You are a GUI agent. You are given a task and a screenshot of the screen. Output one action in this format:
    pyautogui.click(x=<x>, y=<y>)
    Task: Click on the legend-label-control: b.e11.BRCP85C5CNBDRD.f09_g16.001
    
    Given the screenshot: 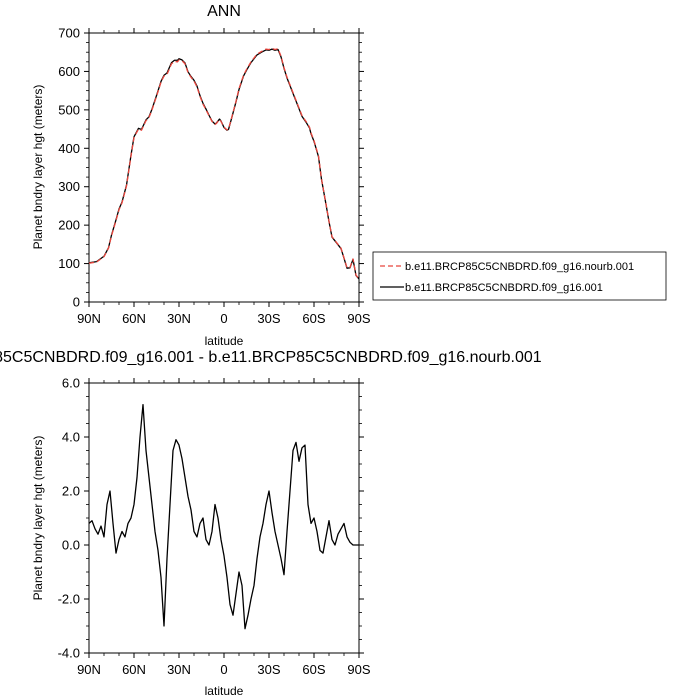 What is the action you would take?
    pyautogui.click(x=504, y=288)
    